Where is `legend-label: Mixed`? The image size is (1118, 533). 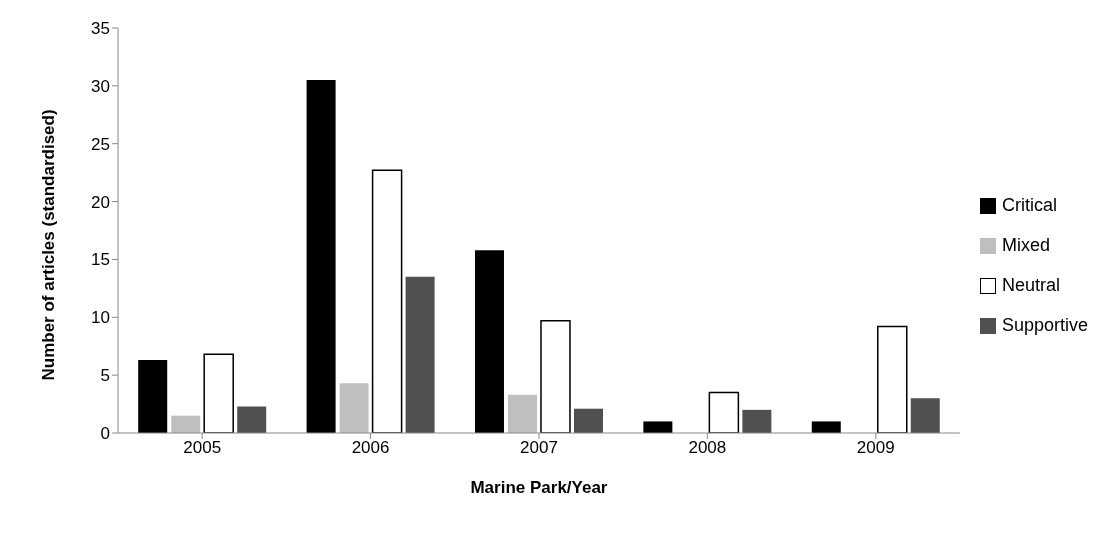 legend-label: Mixed is located at coordinates (1025, 245).